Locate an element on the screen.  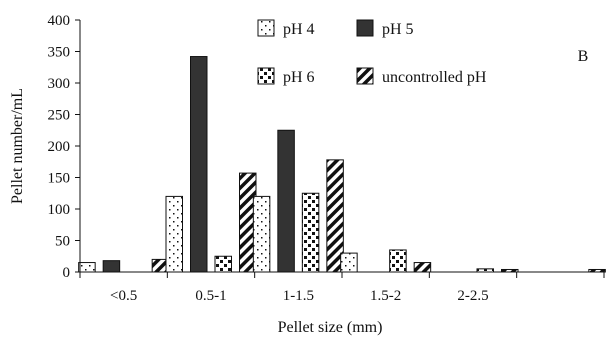
x-tick-label: 1.5-2 is located at coordinates (385, 296).